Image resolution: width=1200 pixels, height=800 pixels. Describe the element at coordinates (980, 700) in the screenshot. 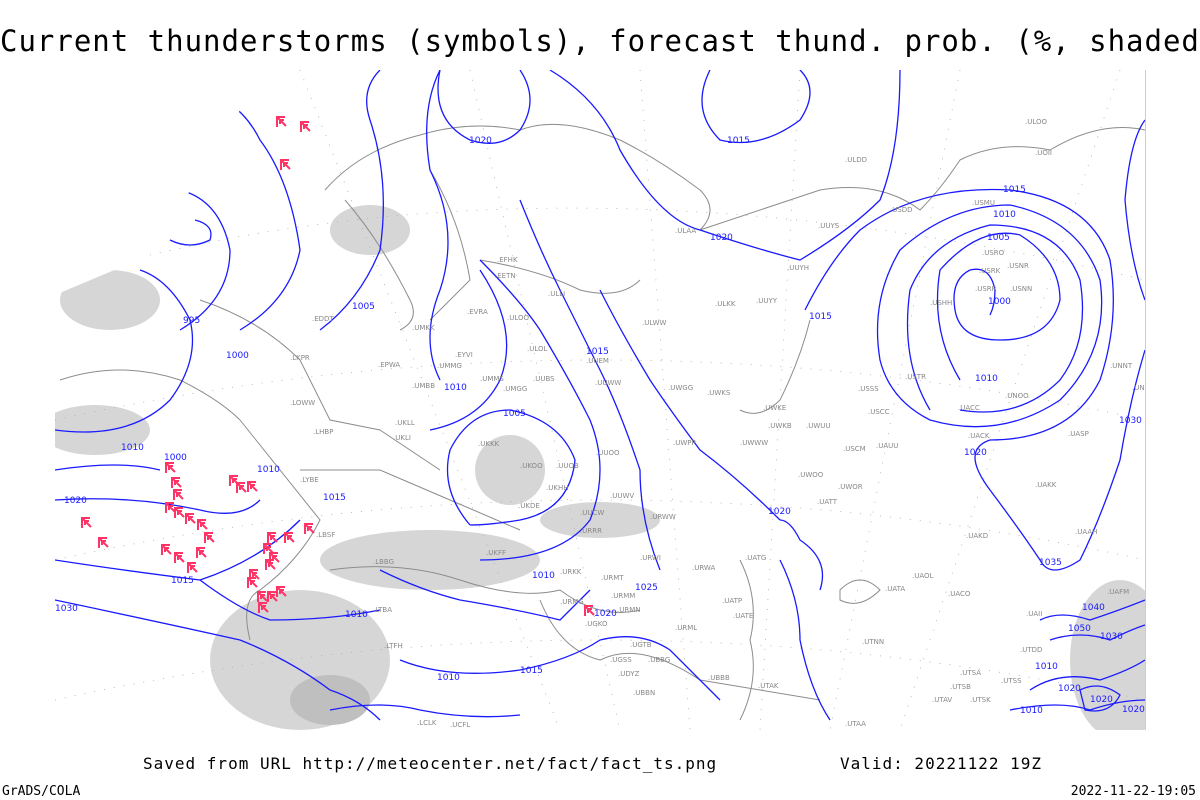

I see `station-label: .UTSK` at that location.